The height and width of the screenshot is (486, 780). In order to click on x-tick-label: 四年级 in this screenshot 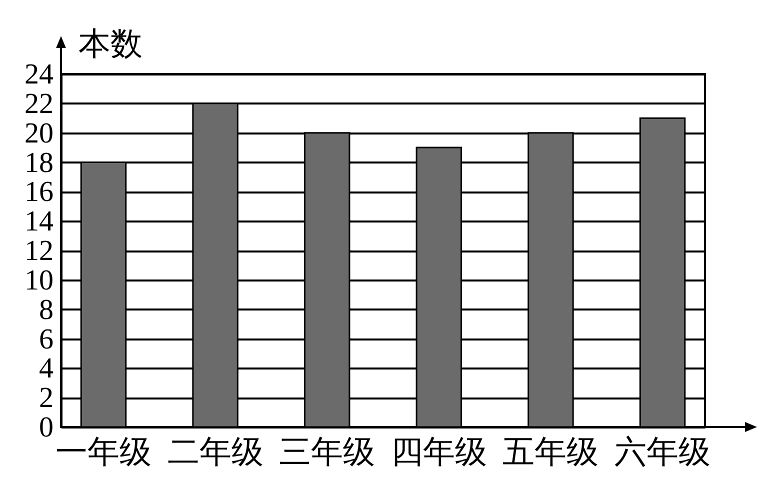, I will do `click(438, 452)`.